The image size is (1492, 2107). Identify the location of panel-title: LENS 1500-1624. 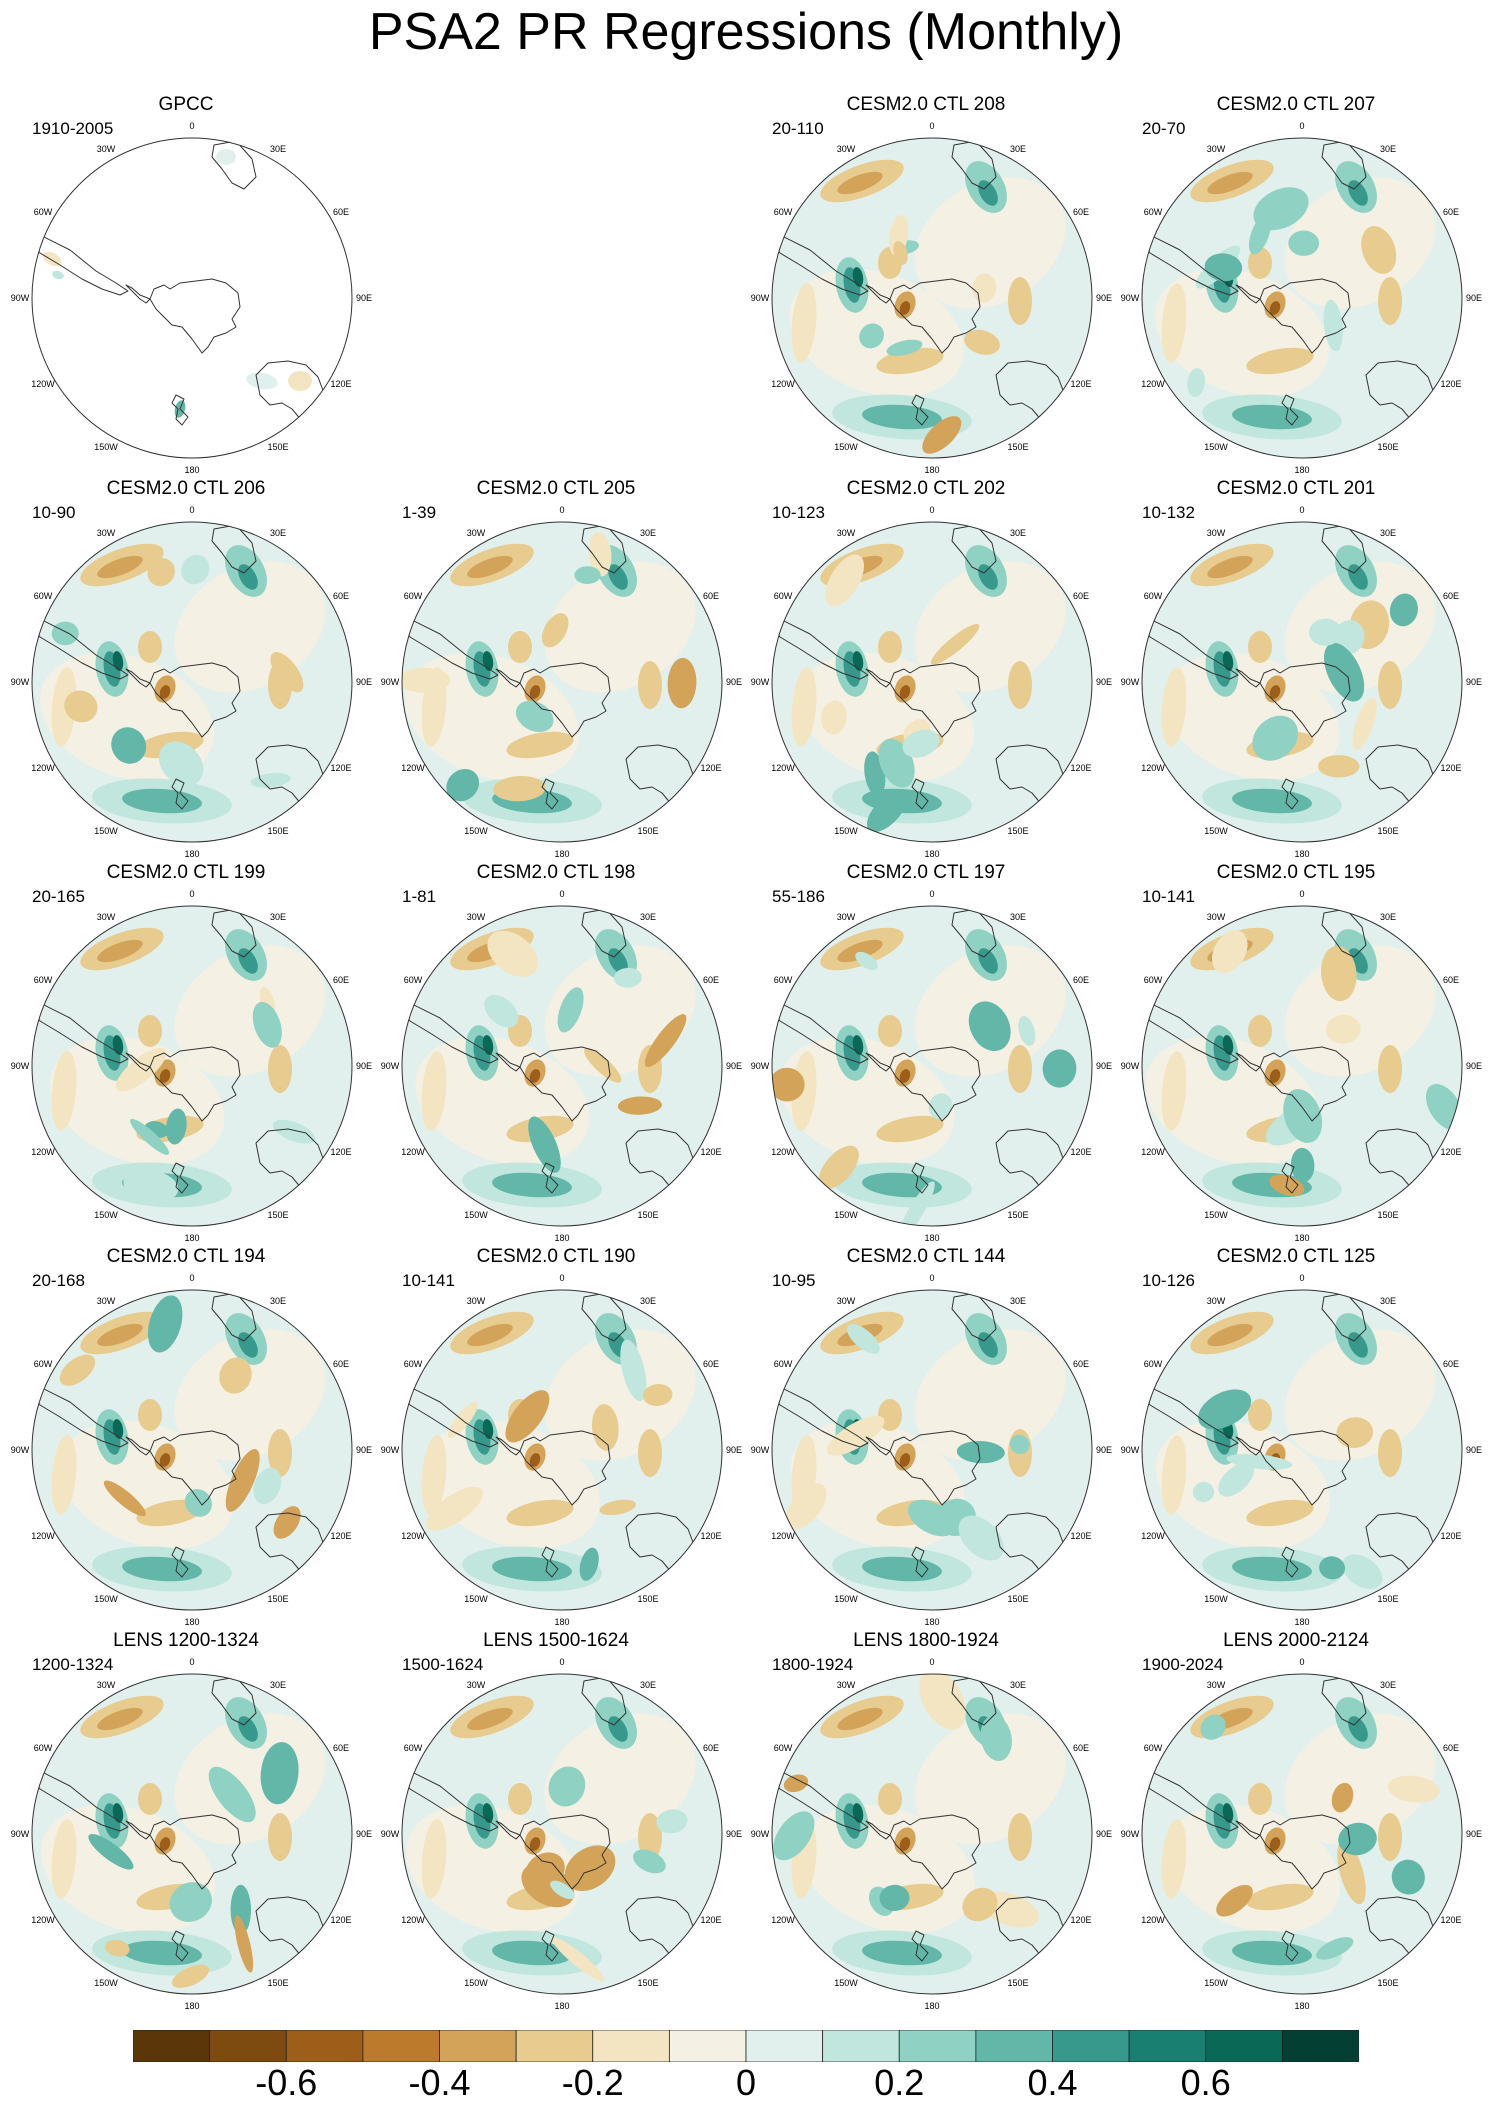
(556, 1640).